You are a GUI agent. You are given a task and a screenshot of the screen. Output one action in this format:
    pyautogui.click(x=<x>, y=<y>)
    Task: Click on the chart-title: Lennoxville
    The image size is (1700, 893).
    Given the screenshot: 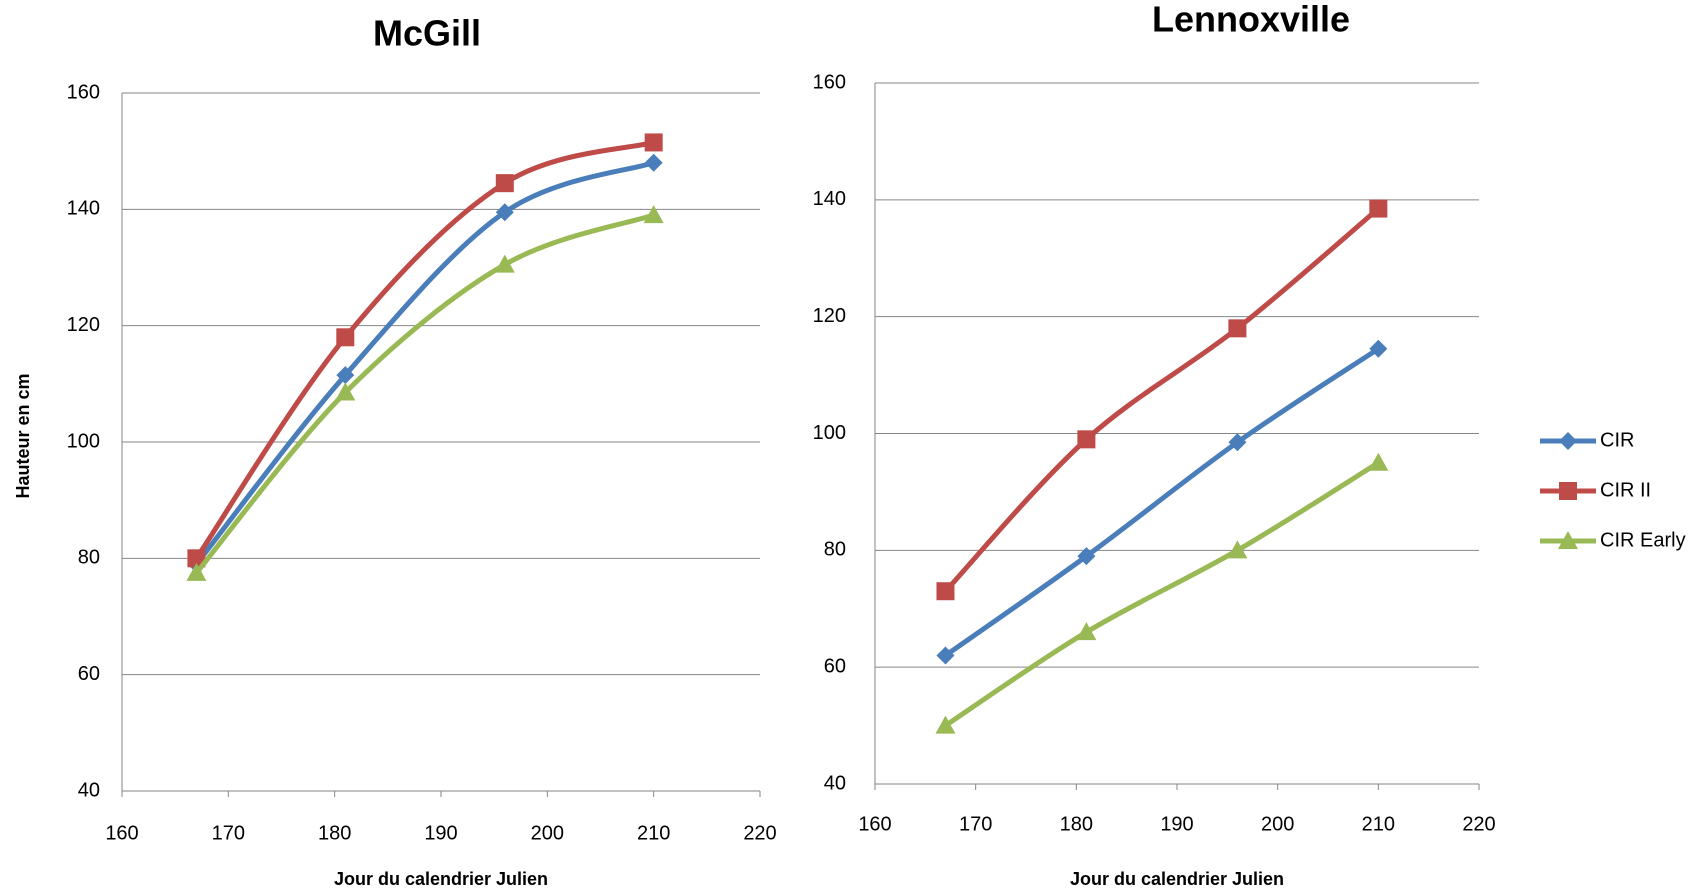 What is the action you would take?
    pyautogui.click(x=1251, y=20)
    